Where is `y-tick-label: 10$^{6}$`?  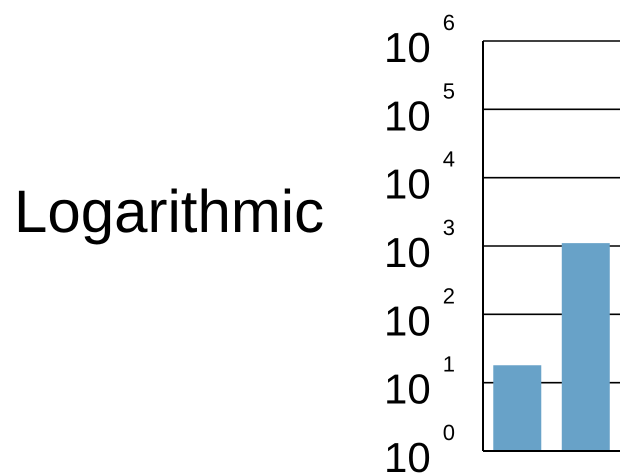 y-tick-label: 10$^{6}$ is located at coordinates (419, 40).